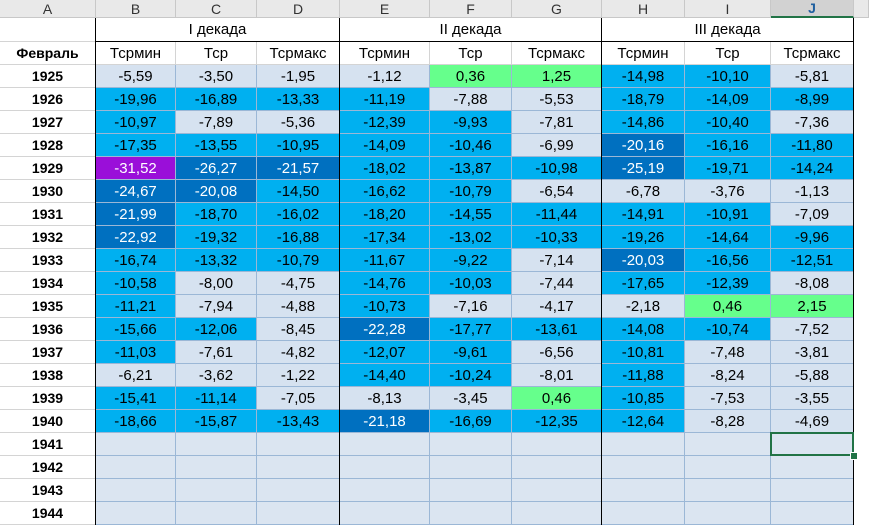 This screenshot has width=869, height=525. What do you see at coordinates (557, 99) in the screenshot?
I see `data-cell: -5,53` at bounding box center [557, 99].